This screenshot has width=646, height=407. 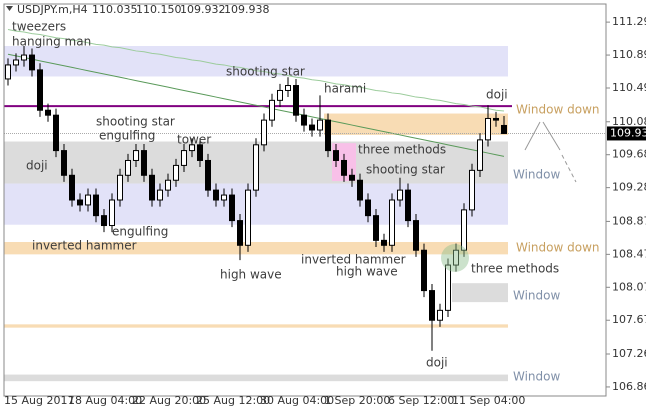 What do you see at coordinates (51, 42) in the screenshot?
I see `annotation: hanging man` at bounding box center [51, 42].